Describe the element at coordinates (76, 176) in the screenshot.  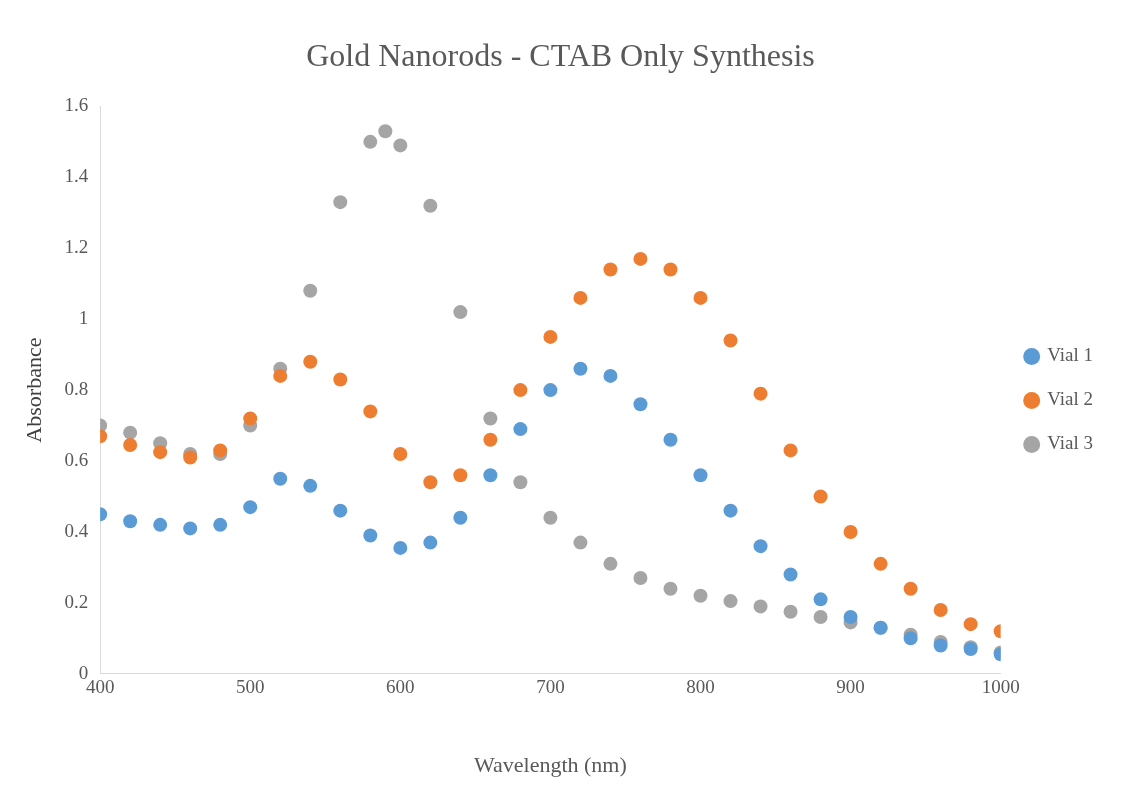
I see `y-tick-label: 1.4` at that location.